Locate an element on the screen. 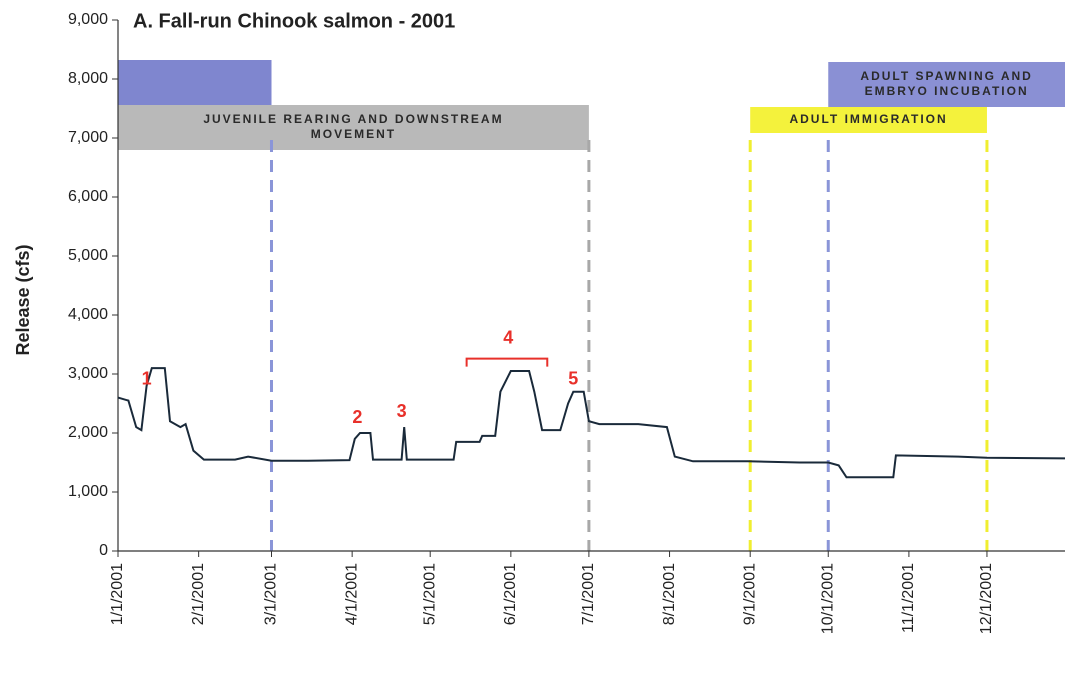  x-tick-label: 11/1/2001 is located at coordinates (908, 598).